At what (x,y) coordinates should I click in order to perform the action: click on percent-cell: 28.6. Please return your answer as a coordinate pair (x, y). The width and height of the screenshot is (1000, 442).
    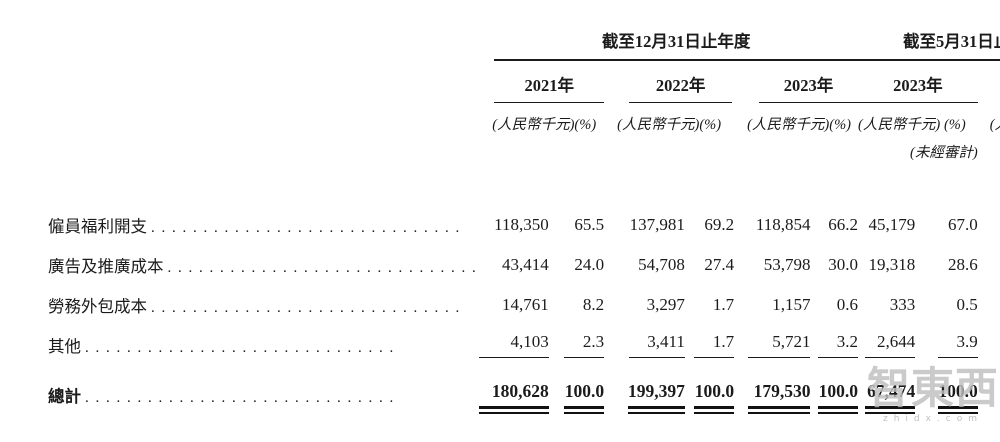
    Looking at the image, I should click on (962, 264).